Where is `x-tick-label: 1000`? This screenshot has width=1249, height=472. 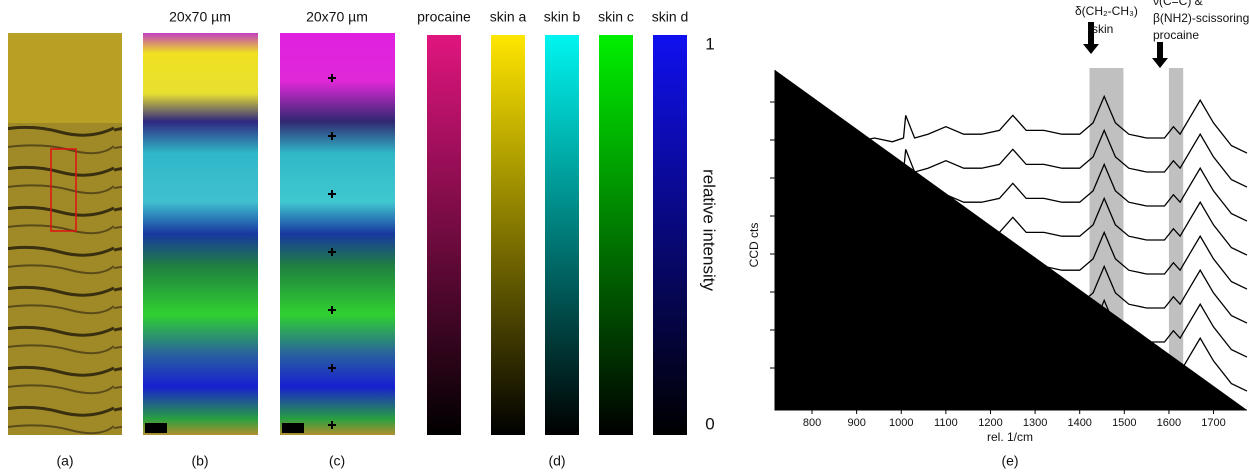 x-tick-label: 1000 is located at coordinates (901, 423).